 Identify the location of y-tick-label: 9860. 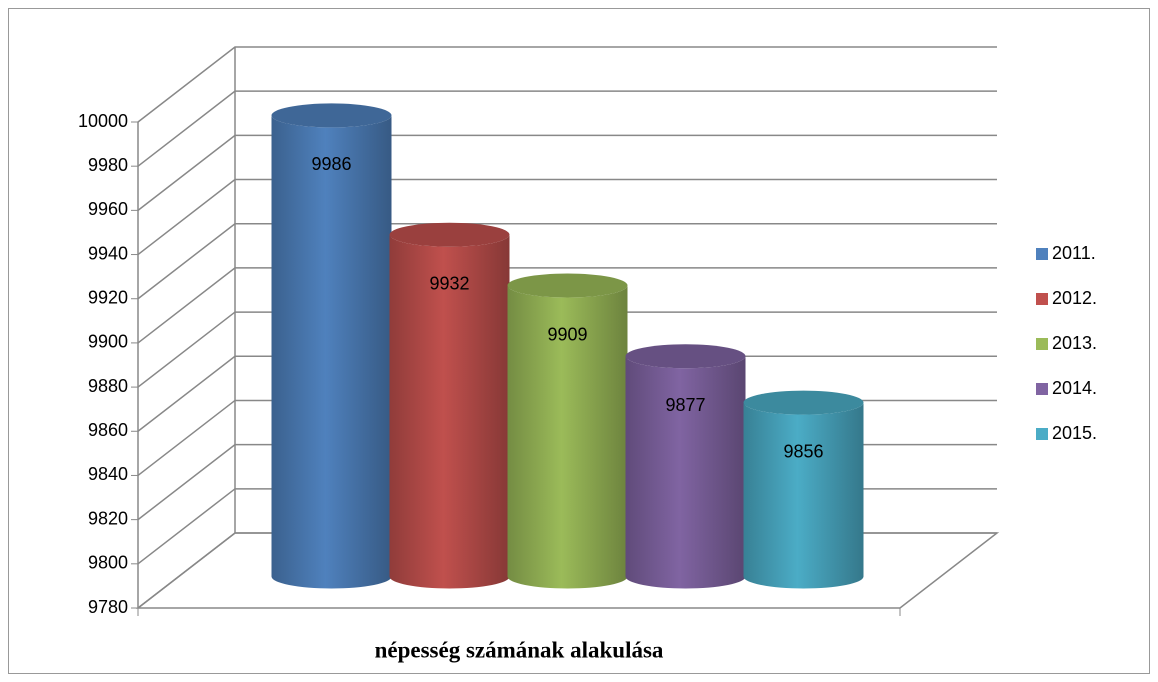
(108, 430).